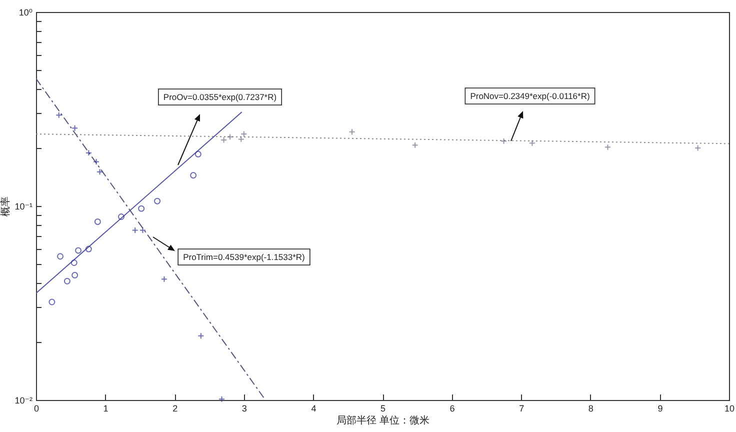 The height and width of the screenshot is (432, 736). What do you see at coordinates (244, 409) in the screenshot?
I see `x-tick-label: 3` at bounding box center [244, 409].